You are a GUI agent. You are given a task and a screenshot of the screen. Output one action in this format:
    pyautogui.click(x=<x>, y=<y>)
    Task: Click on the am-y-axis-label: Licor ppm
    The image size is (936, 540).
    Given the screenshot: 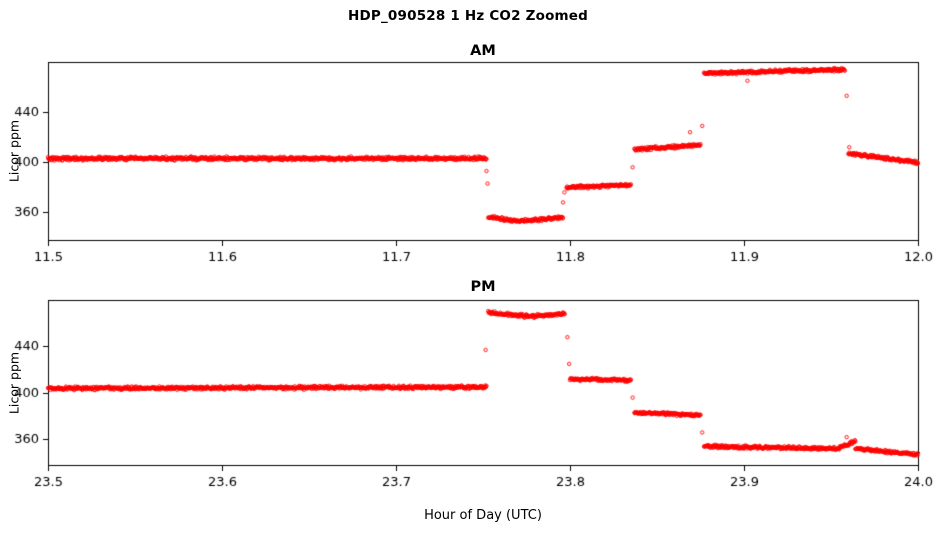 What is the action you would take?
    pyautogui.click(x=14, y=151)
    